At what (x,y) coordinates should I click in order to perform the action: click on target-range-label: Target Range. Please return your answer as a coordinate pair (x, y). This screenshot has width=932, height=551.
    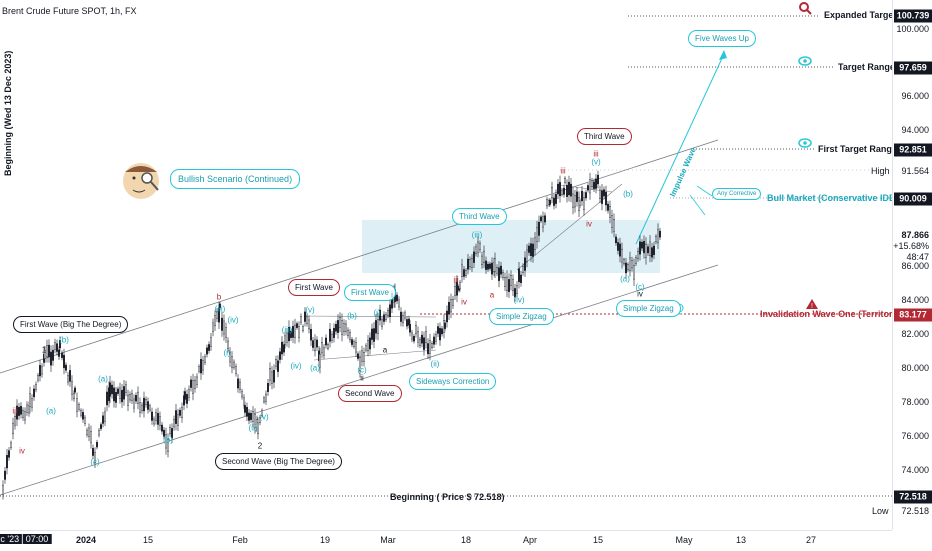
    Looking at the image, I should click on (866, 67).